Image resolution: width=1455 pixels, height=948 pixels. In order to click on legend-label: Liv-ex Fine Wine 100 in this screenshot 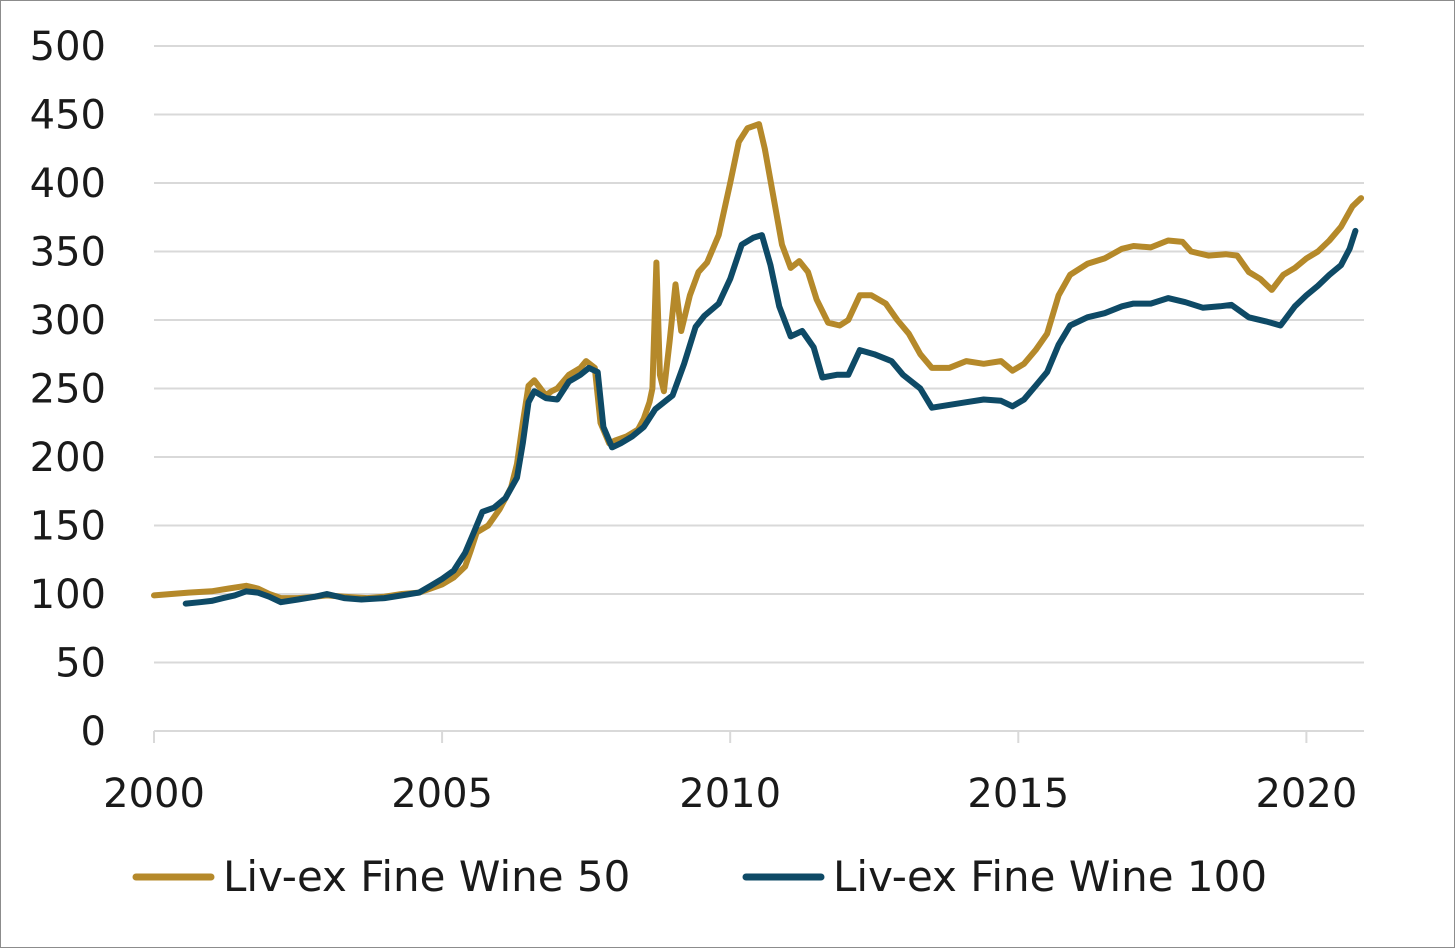, I will do `click(1050, 876)`.